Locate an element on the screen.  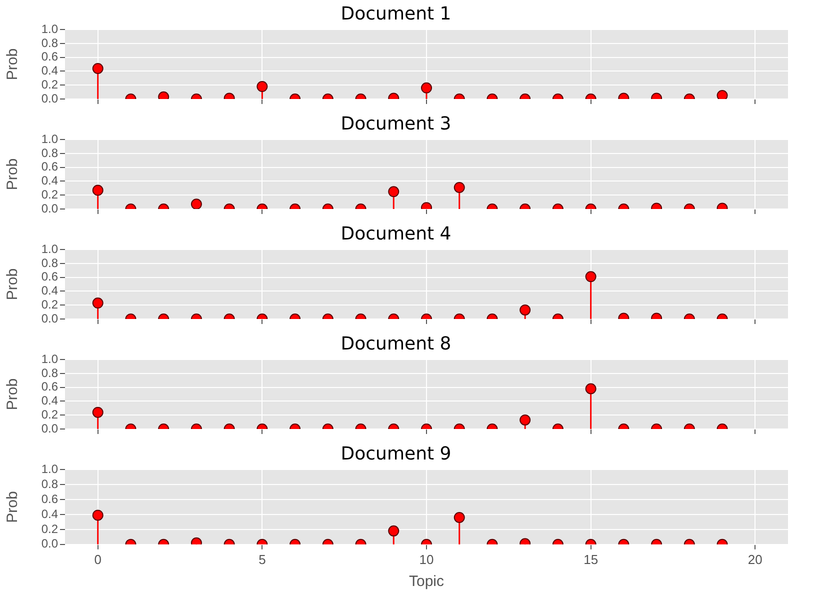
x-tick-label: 0 is located at coordinates (98, 559).